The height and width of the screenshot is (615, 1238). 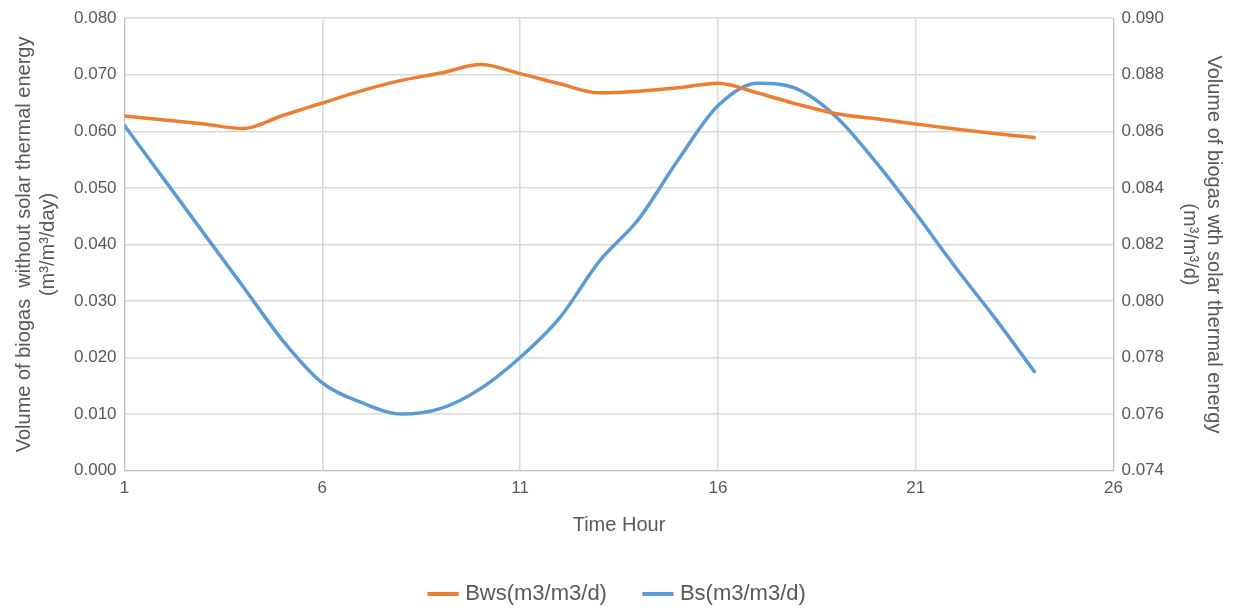 What do you see at coordinates (1143, 130) in the screenshot?
I see `y2-tick-label: 0.086` at bounding box center [1143, 130].